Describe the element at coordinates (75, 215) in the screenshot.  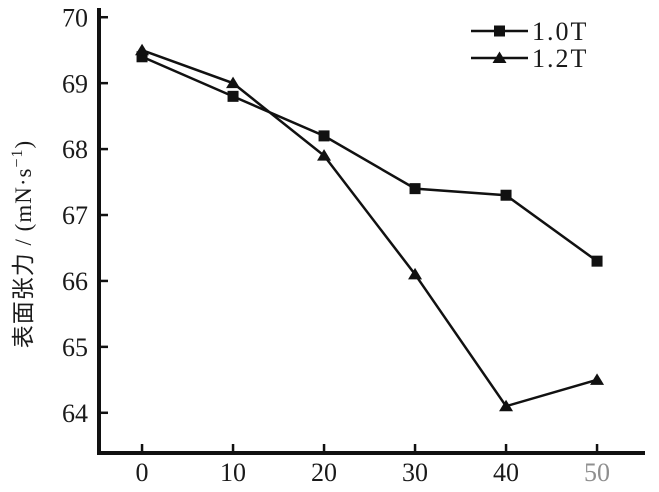
I see `y-tick-label: 67` at that location.